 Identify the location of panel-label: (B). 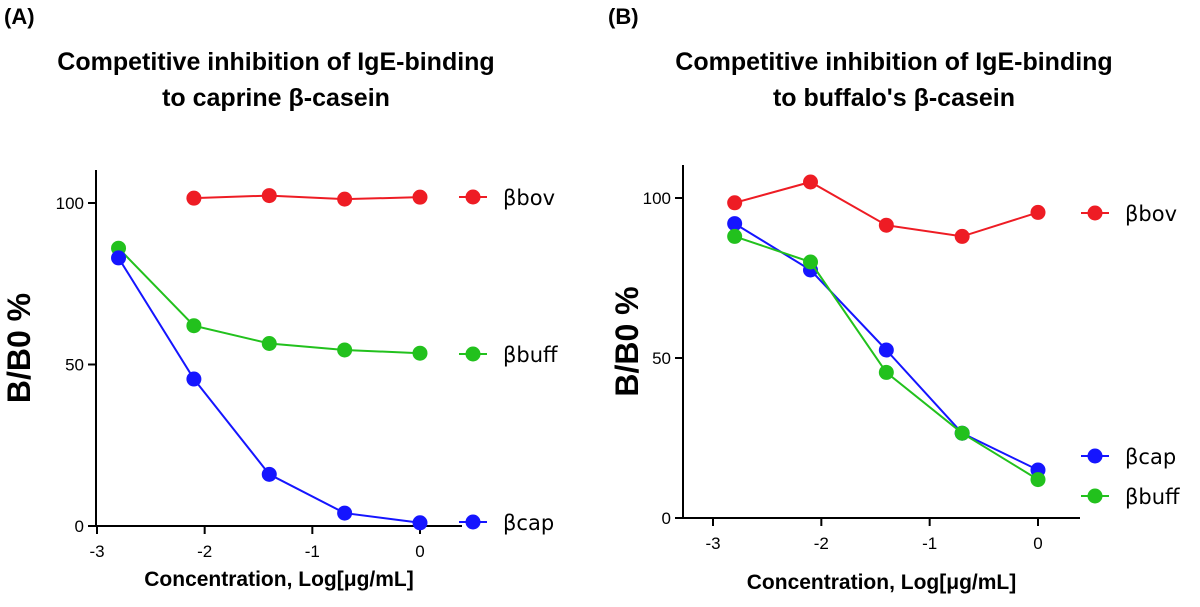
(623, 16).